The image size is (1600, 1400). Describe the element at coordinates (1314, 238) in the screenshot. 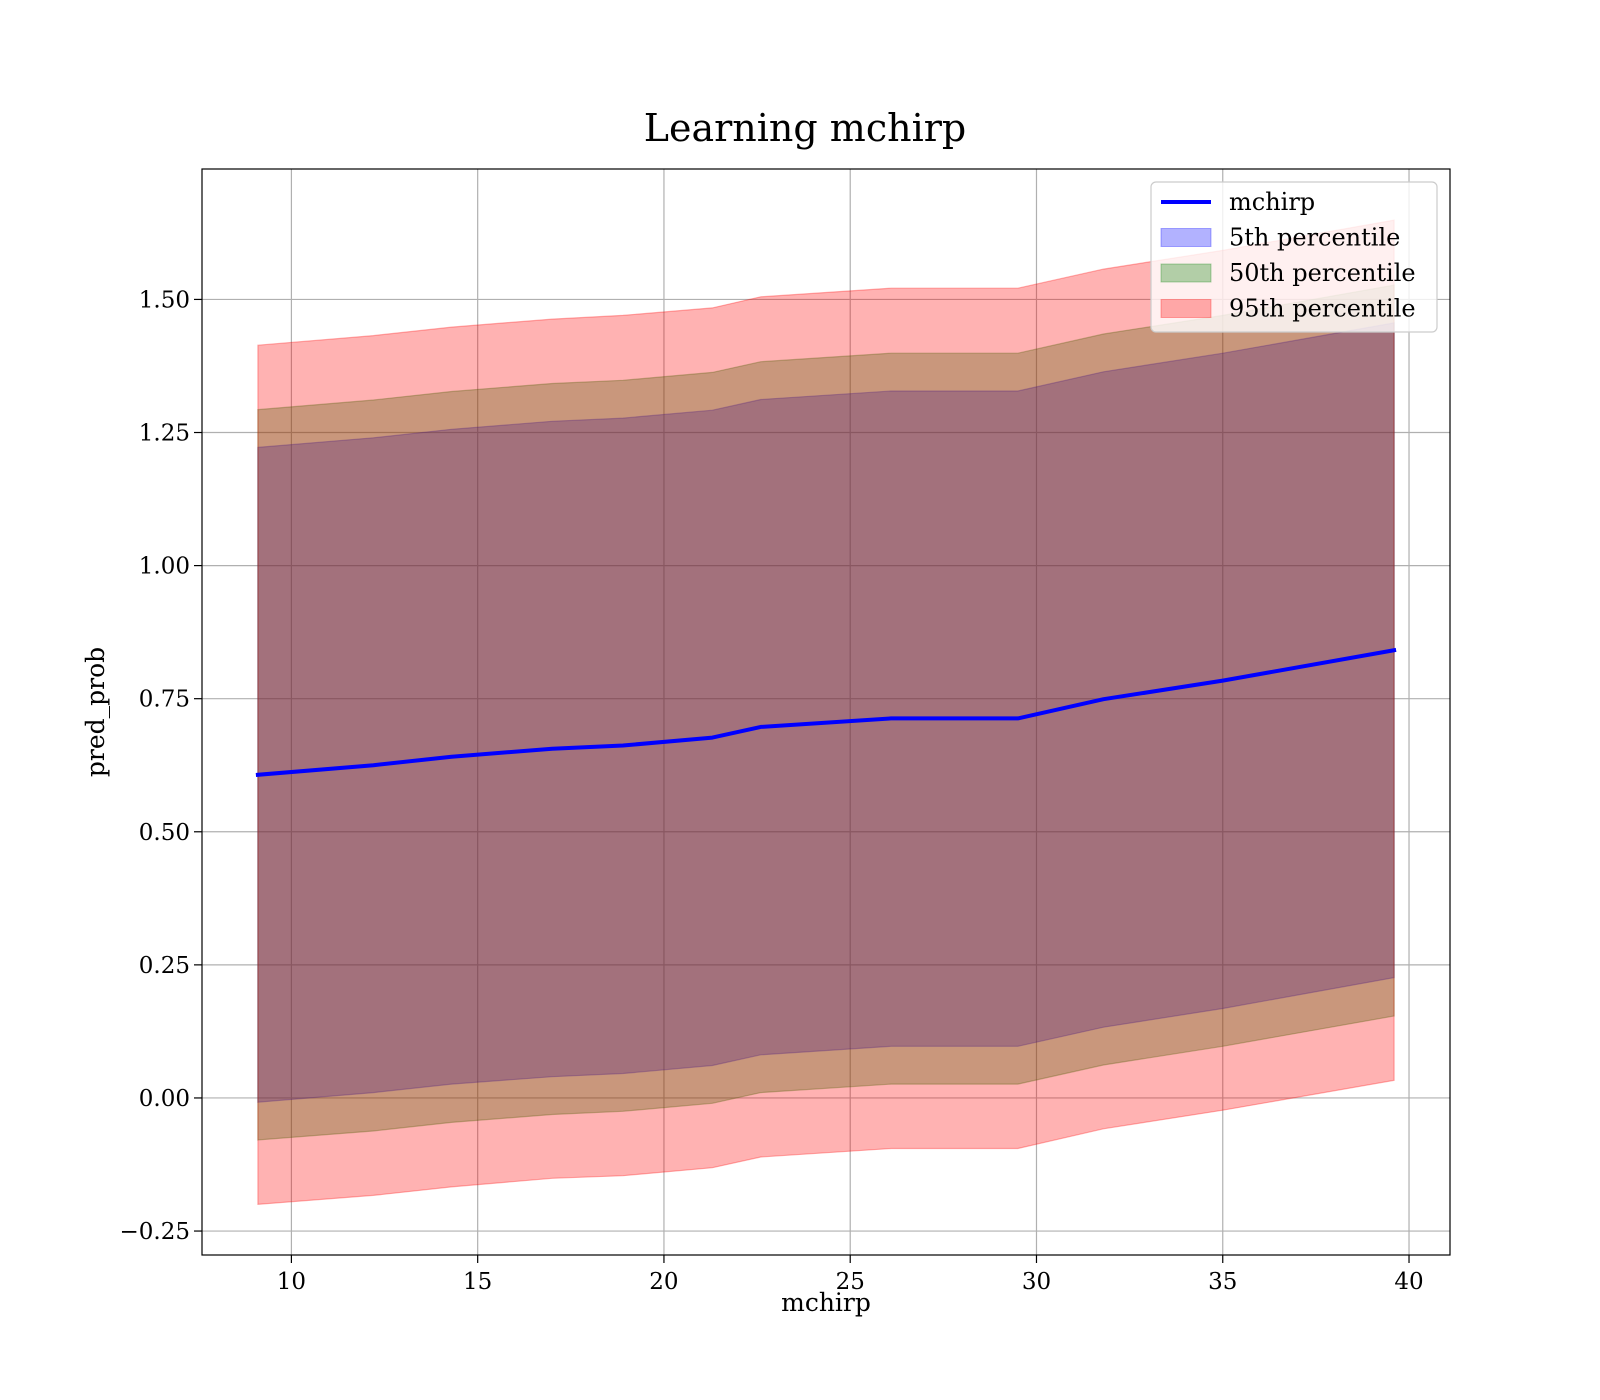

I see `legend-label: 5th percentile` at that location.